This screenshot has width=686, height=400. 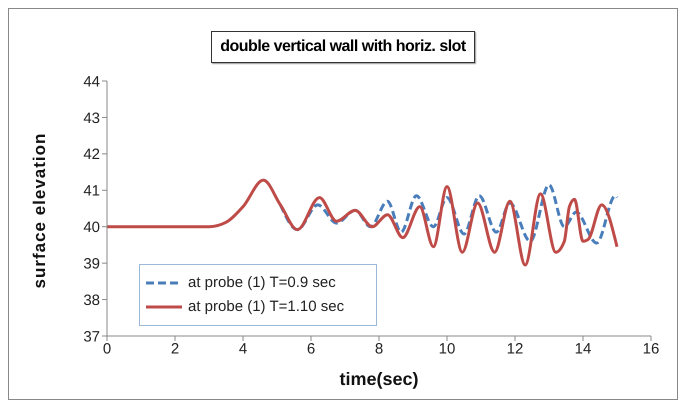 What do you see at coordinates (651, 349) in the screenshot?
I see `x-tick-label: 16` at bounding box center [651, 349].